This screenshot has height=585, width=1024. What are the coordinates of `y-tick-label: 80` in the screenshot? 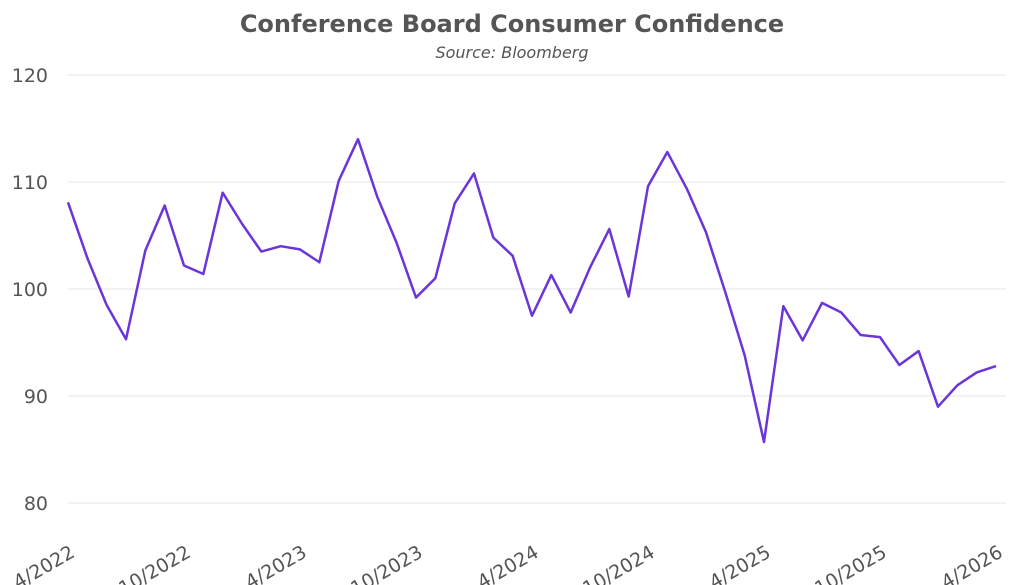 It's located at (36, 504).